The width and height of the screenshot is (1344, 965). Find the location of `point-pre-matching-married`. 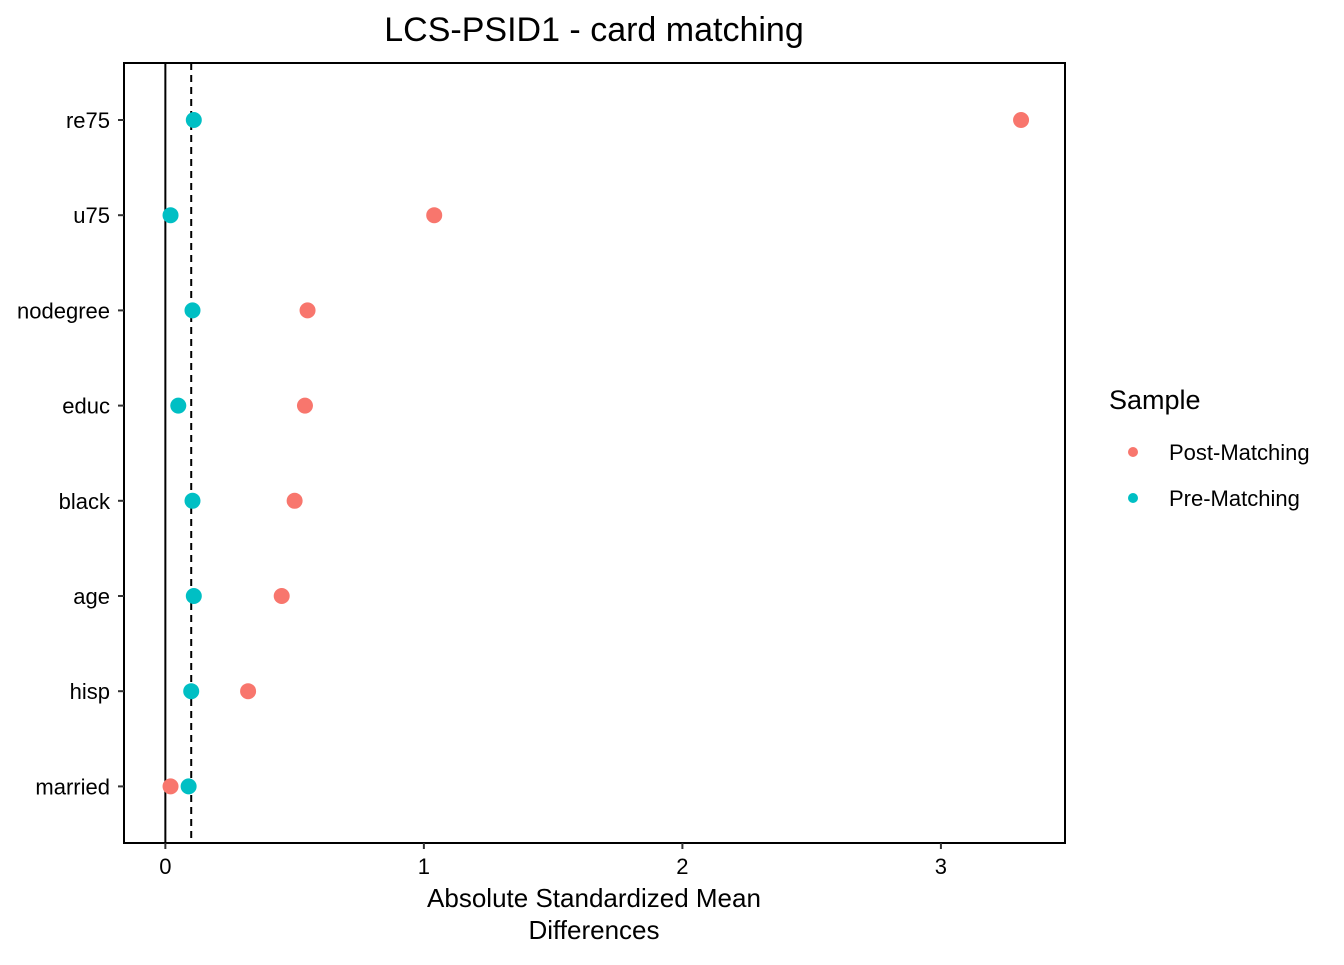

point-pre-matching-married is located at coordinates (188, 786).